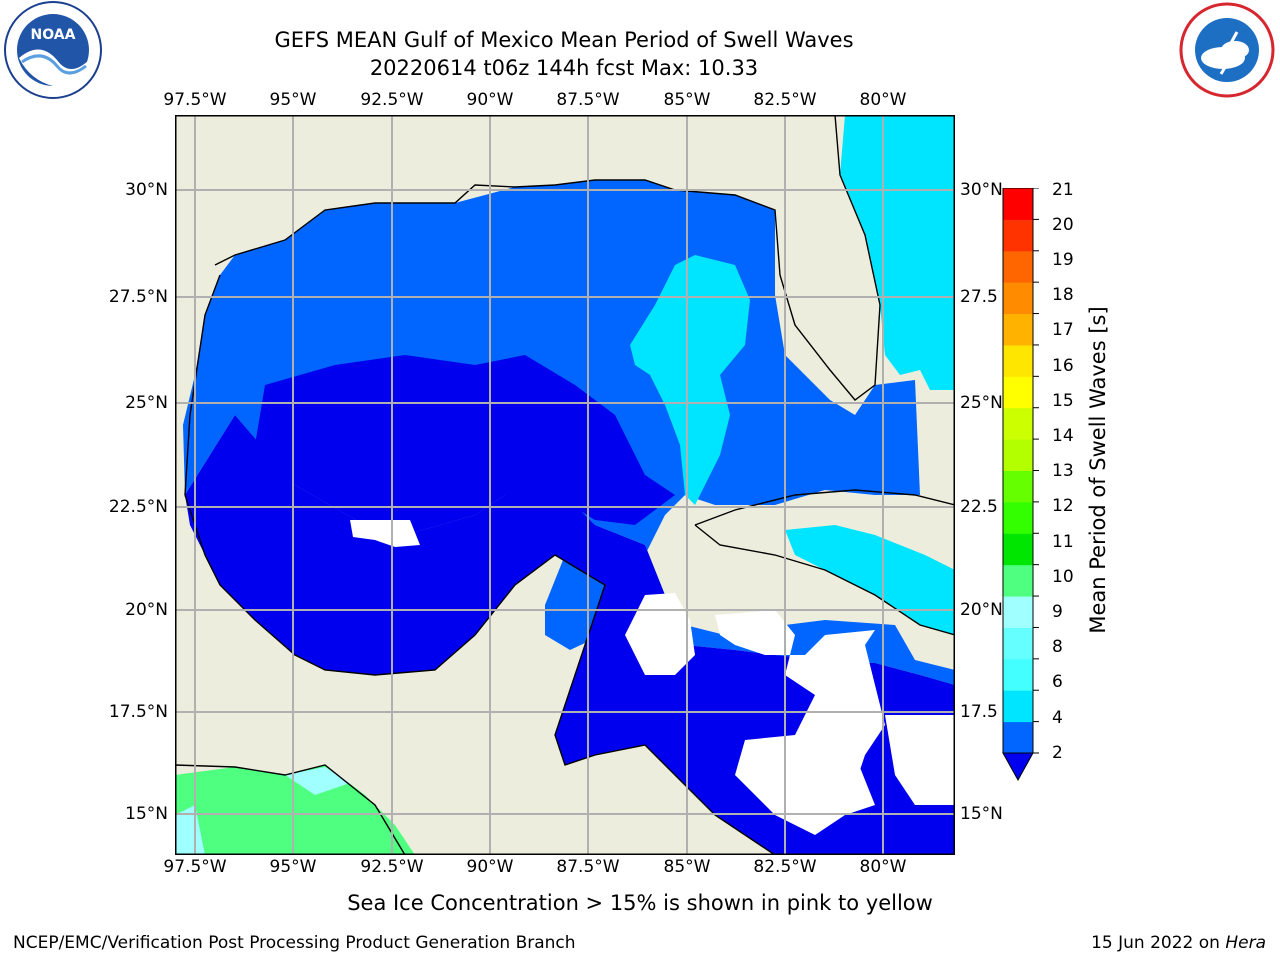 The image size is (1280, 960). Describe the element at coordinates (785, 867) in the screenshot. I see `lon-tick-bottom: 82.5°W` at that location.